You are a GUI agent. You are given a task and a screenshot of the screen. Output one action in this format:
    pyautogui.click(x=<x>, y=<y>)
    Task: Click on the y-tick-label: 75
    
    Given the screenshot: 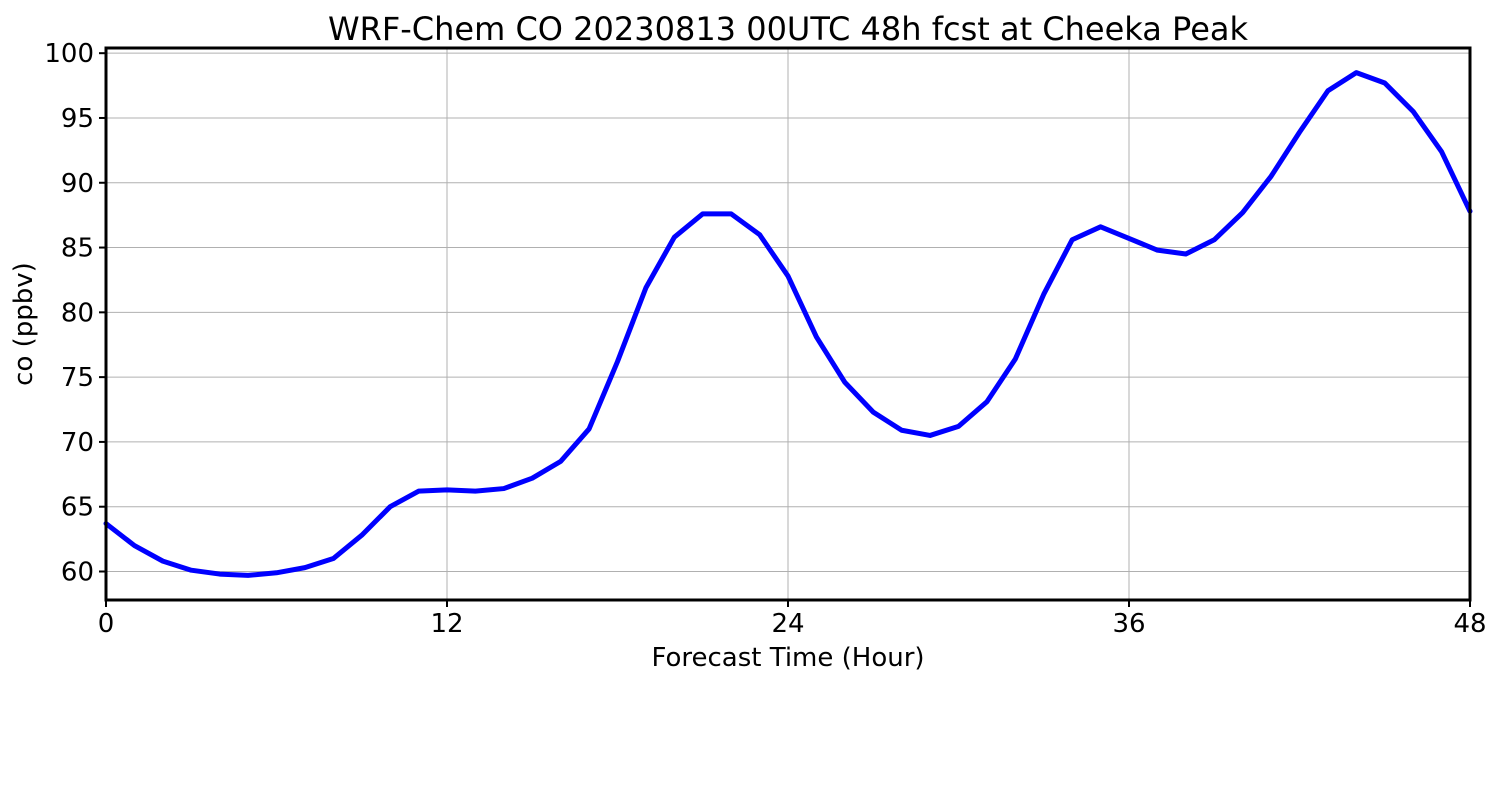 What is the action you would take?
    pyautogui.click(x=77, y=378)
    